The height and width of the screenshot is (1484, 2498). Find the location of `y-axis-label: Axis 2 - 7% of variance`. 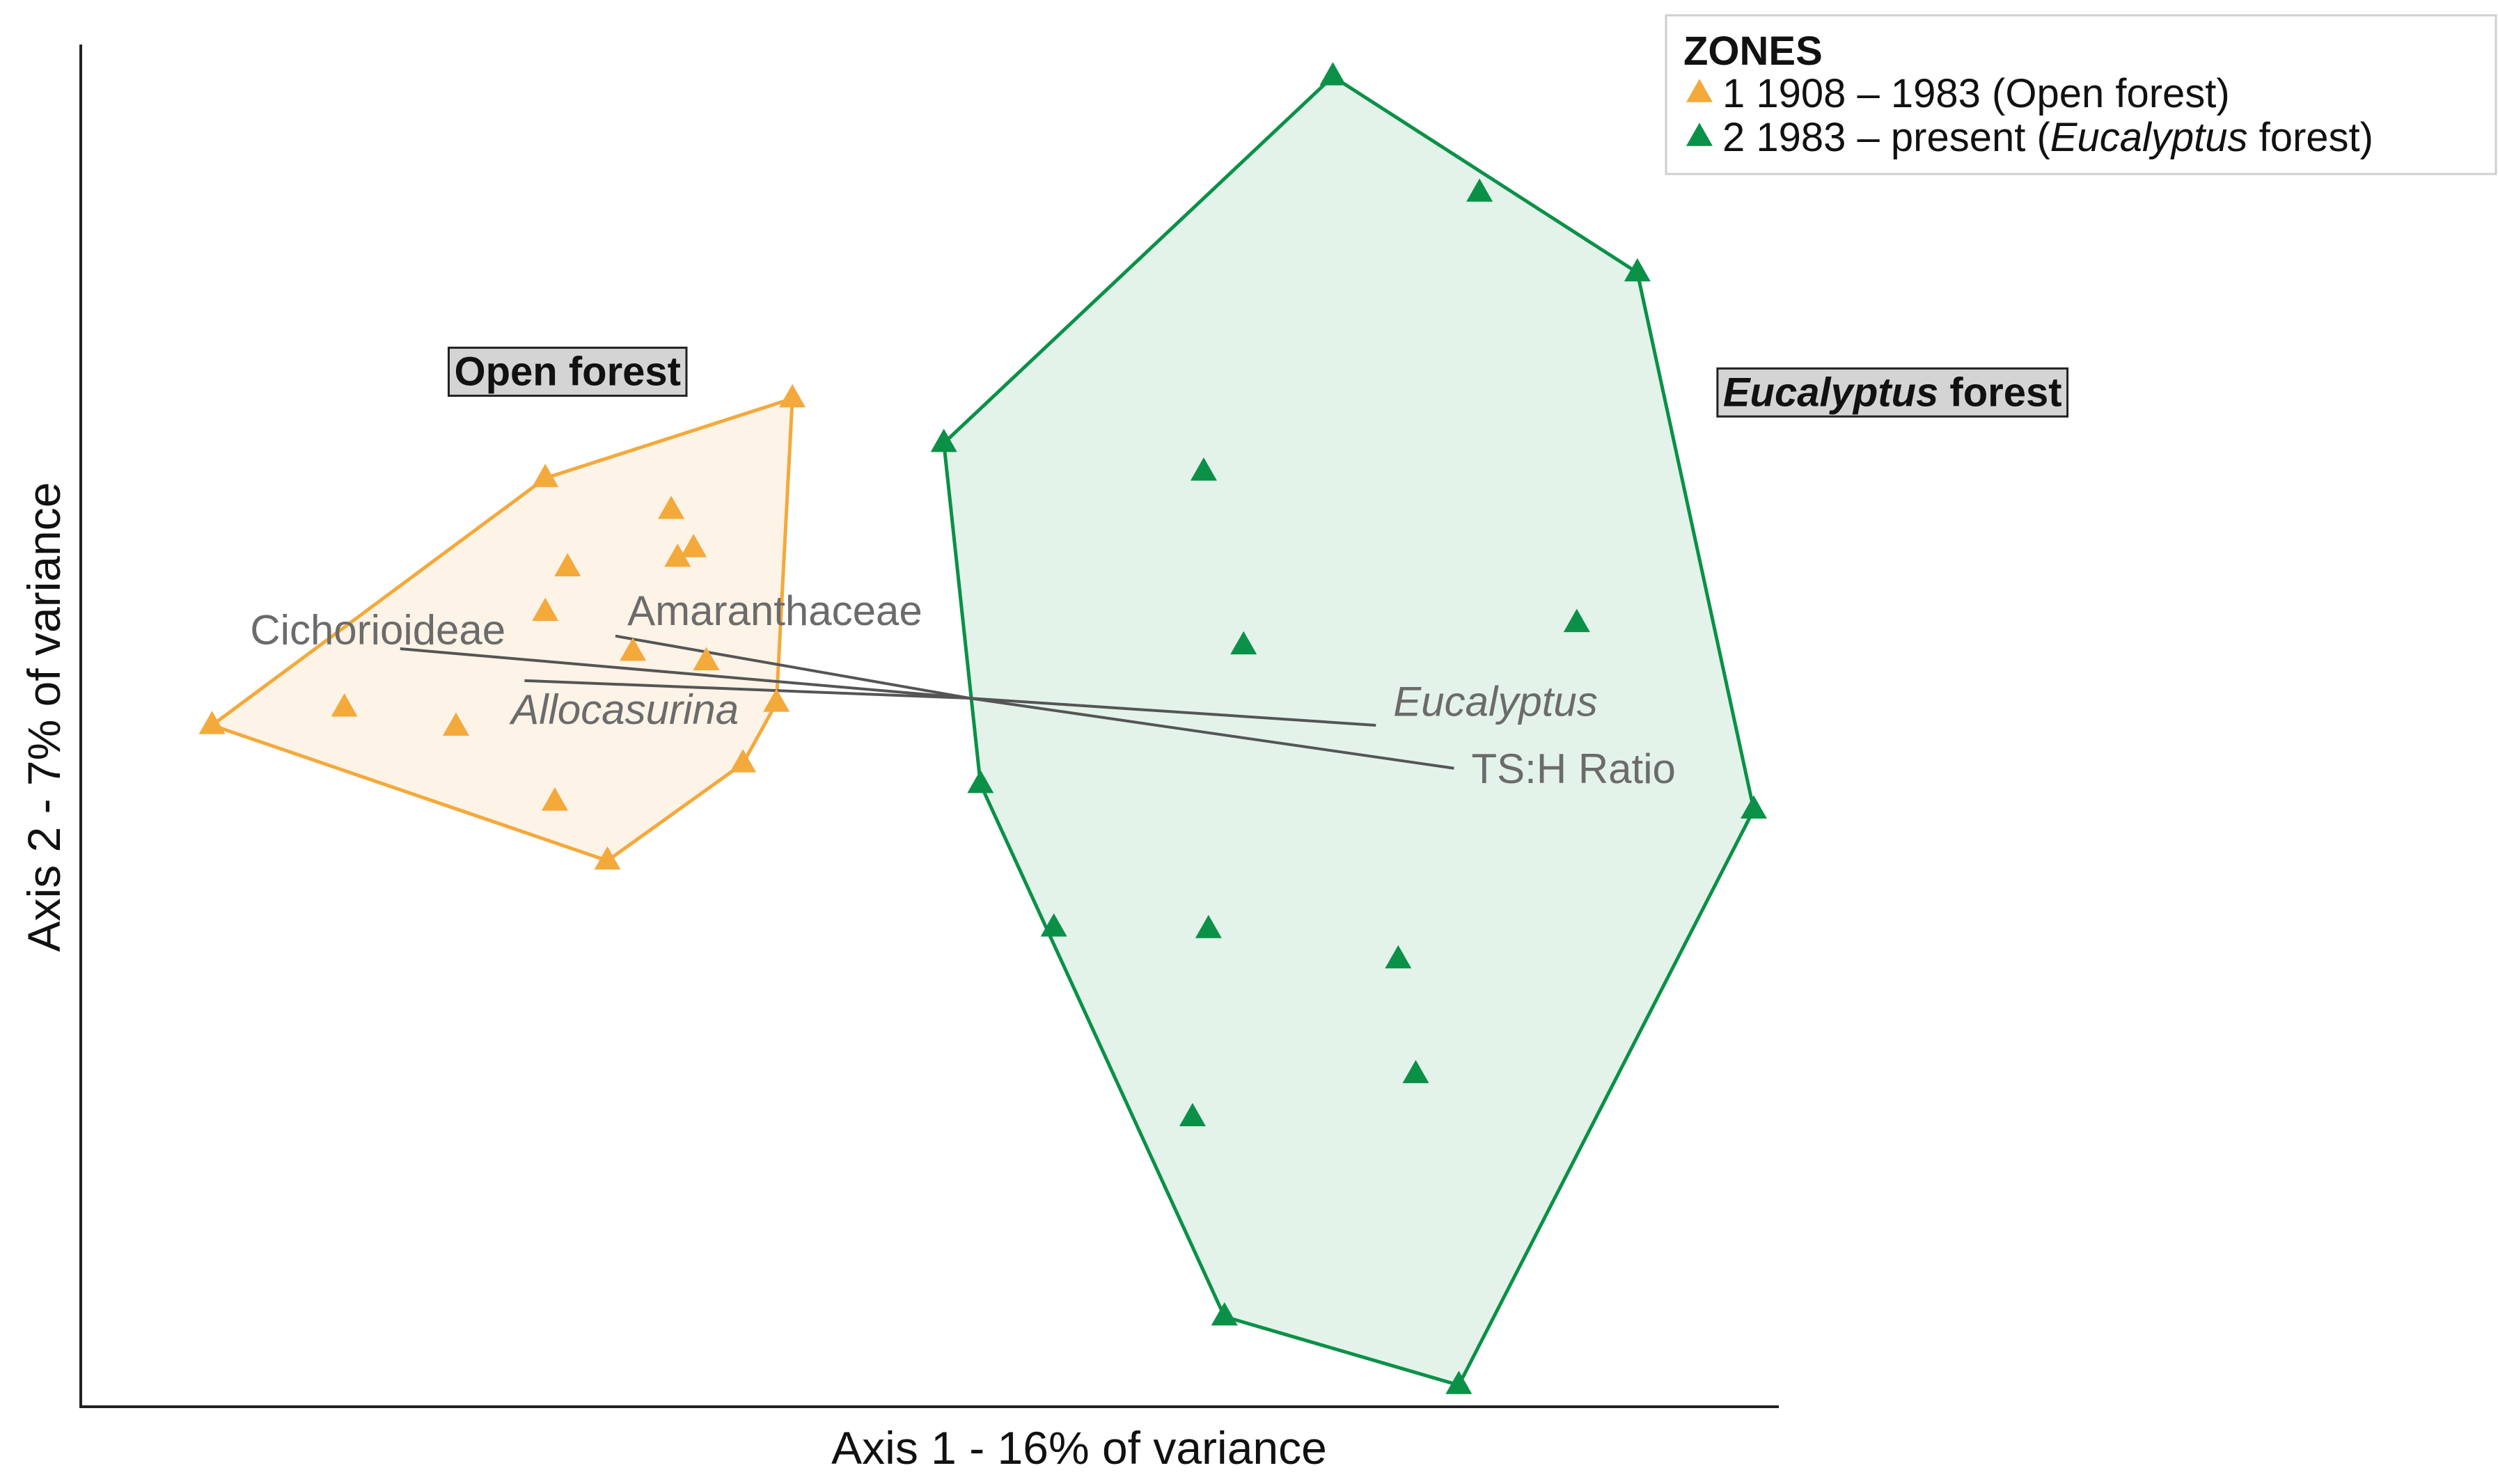

y-axis-label: Axis 2 - 7% of variance is located at coordinates (44, 717).